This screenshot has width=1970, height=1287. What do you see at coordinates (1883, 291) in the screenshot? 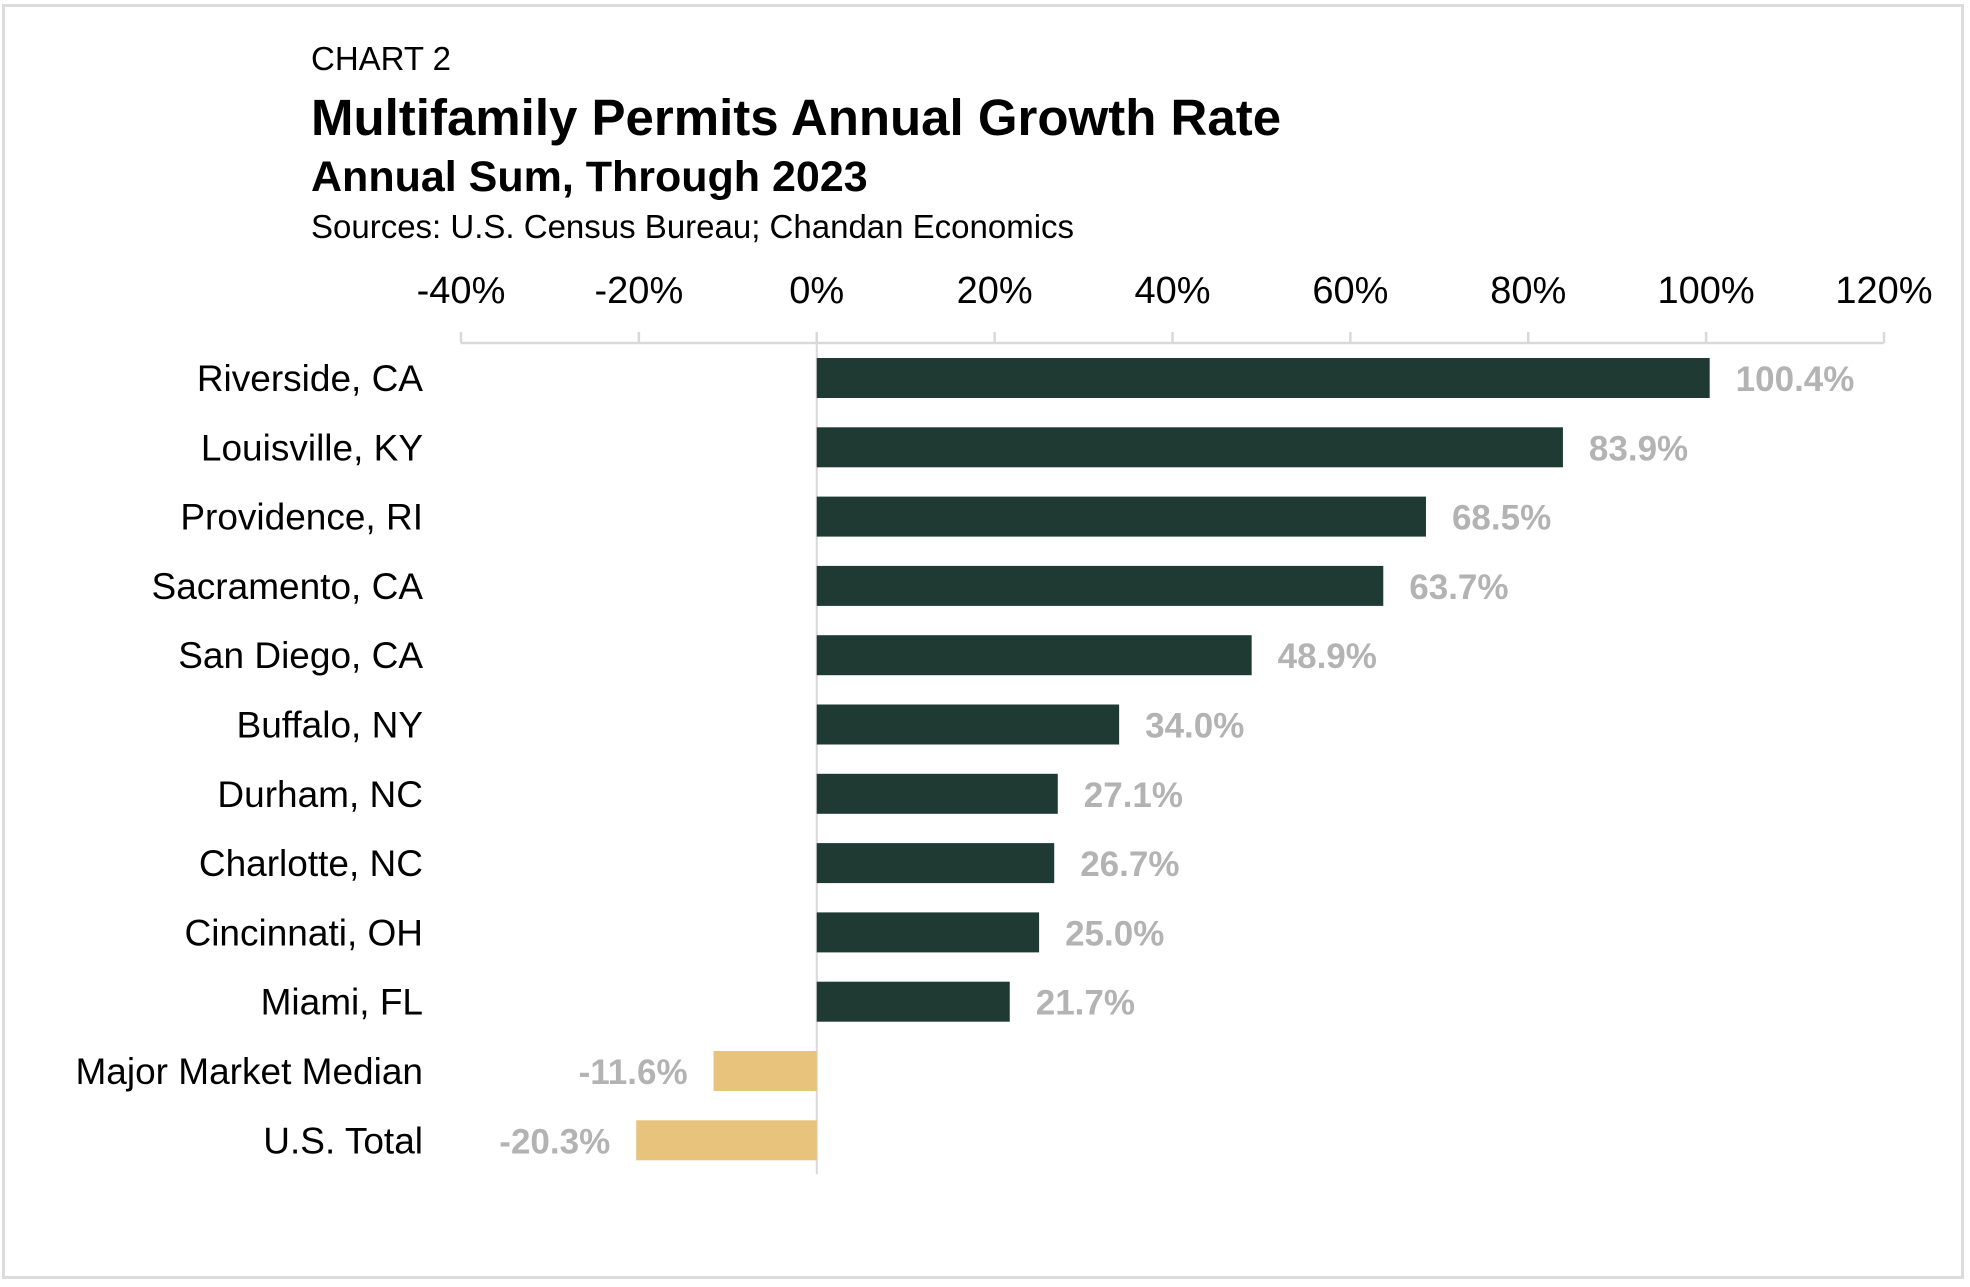
I see `x-tick-label: 120%` at bounding box center [1883, 291].